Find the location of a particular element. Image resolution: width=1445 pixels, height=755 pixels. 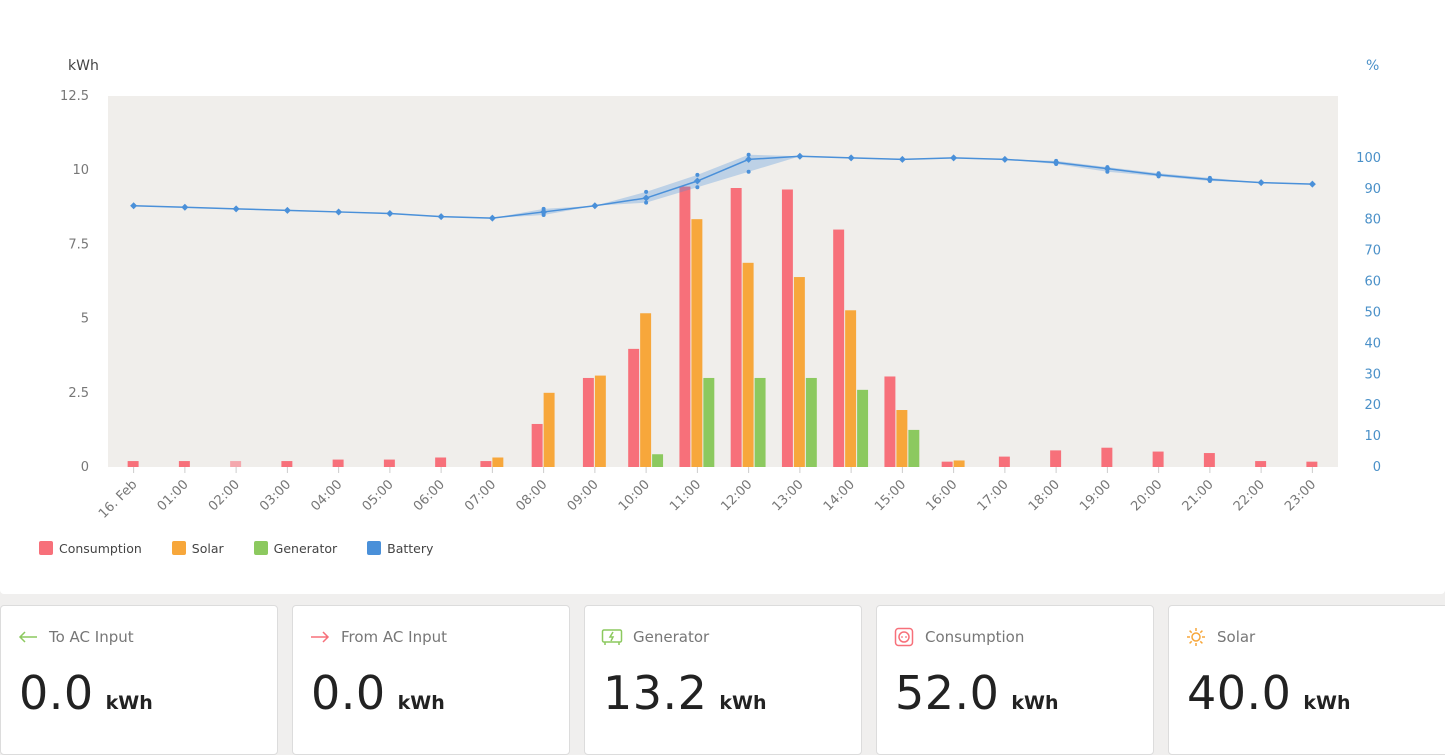

x-tick-label: 13:00 is located at coordinates (788, 495).